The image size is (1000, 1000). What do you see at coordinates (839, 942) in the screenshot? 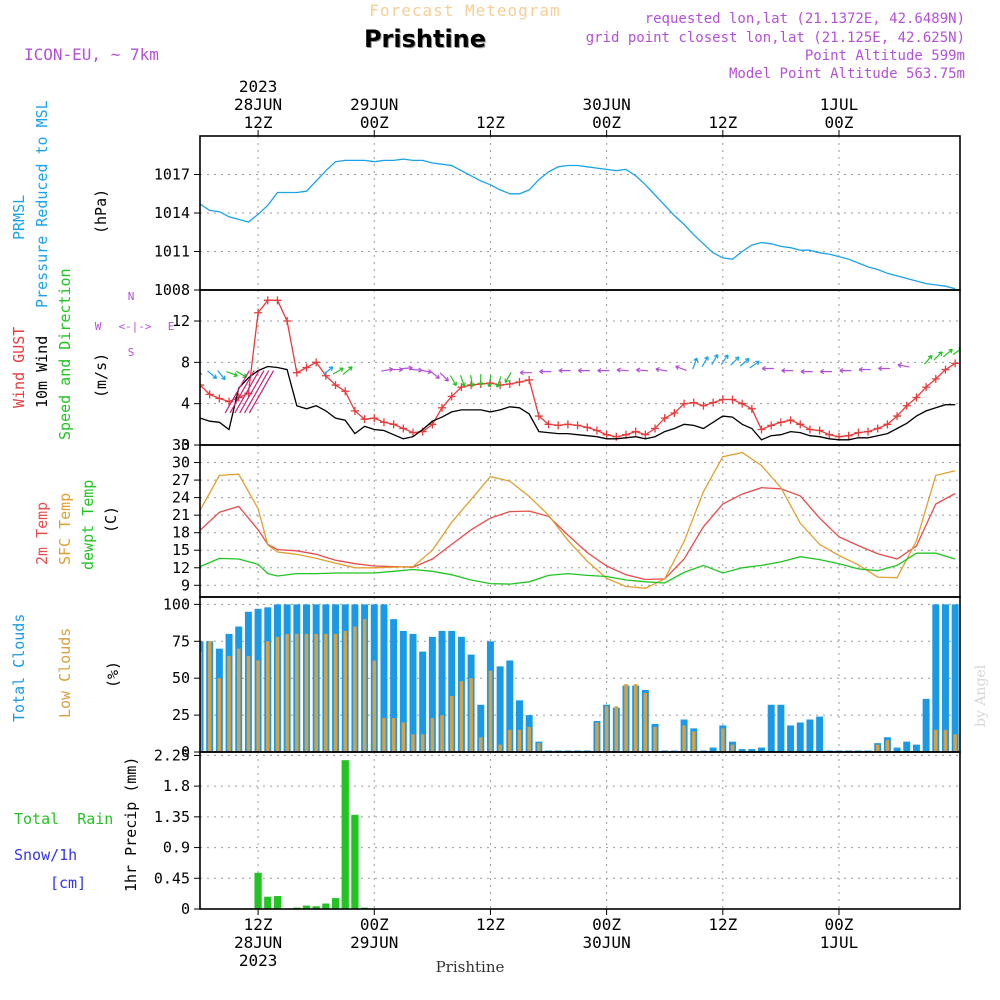
I see `bottom-time-label: 1JUL` at bounding box center [839, 942].